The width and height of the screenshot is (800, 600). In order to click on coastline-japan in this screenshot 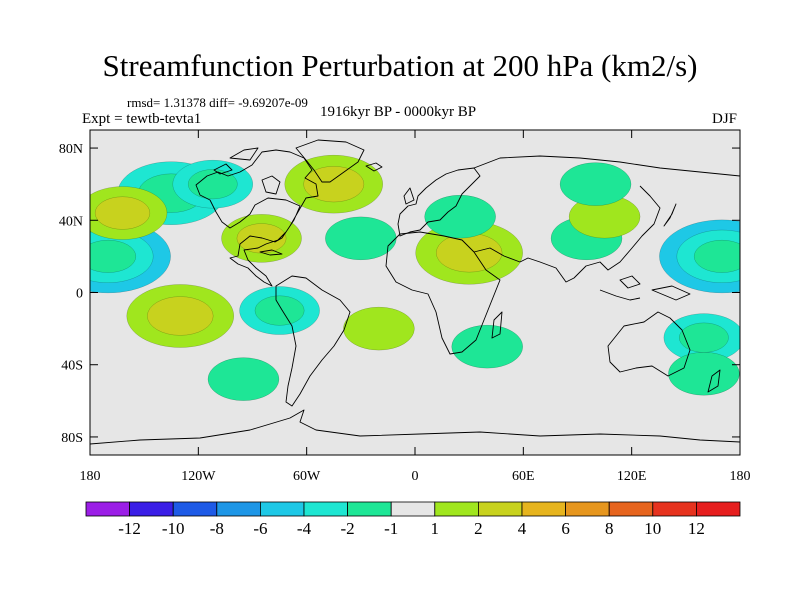, I will do `click(670, 215)`.